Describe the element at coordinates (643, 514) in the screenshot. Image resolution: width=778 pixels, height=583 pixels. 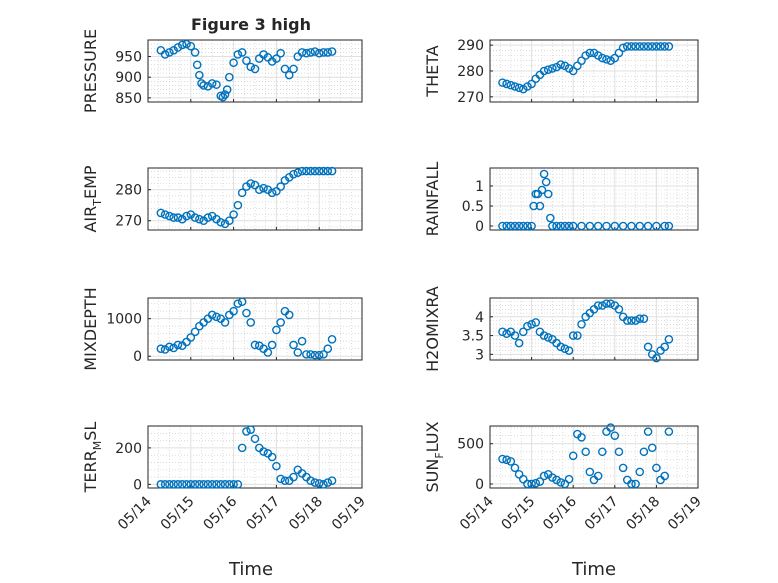
I see `x-tick-label: 05/18` at that location.